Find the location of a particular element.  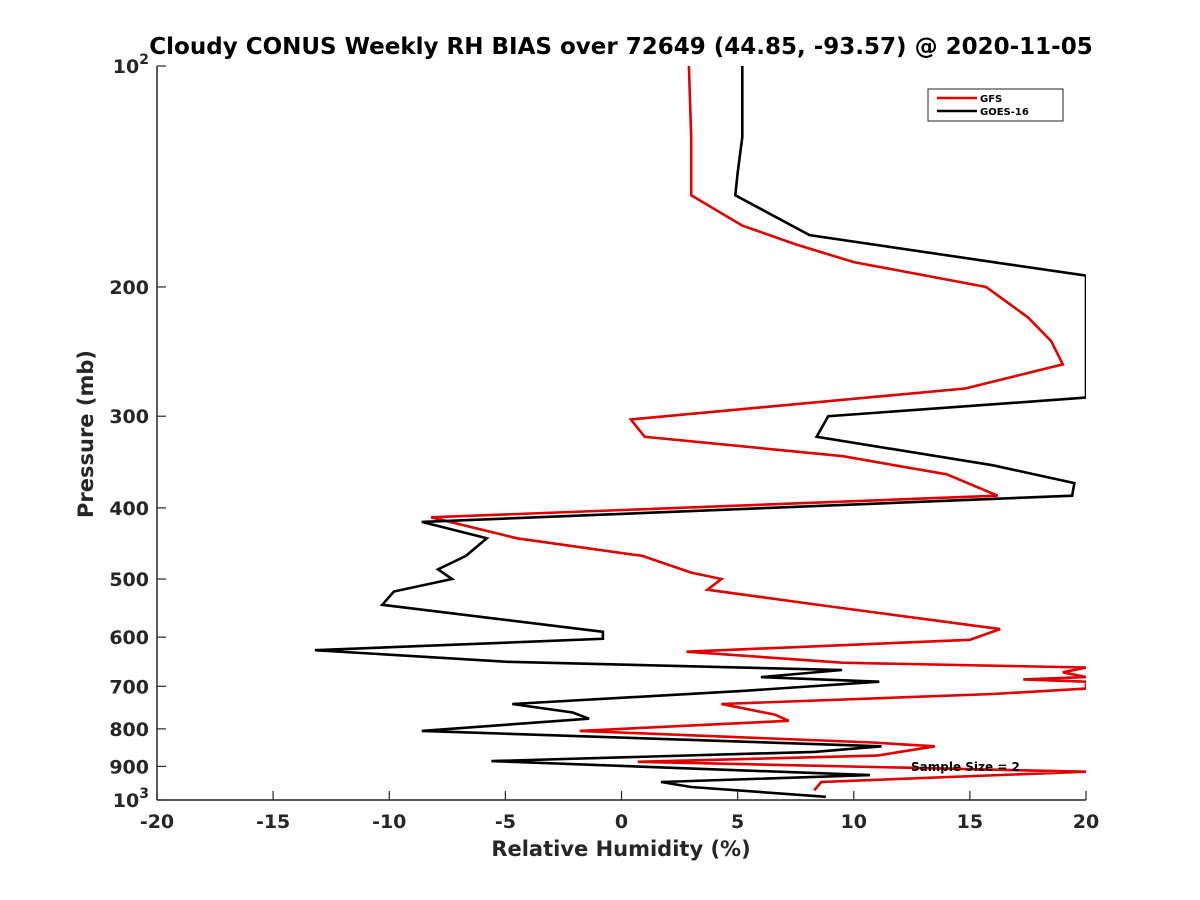

x-axis-label: Relative Humidity (%) is located at coordinates (620, 849).